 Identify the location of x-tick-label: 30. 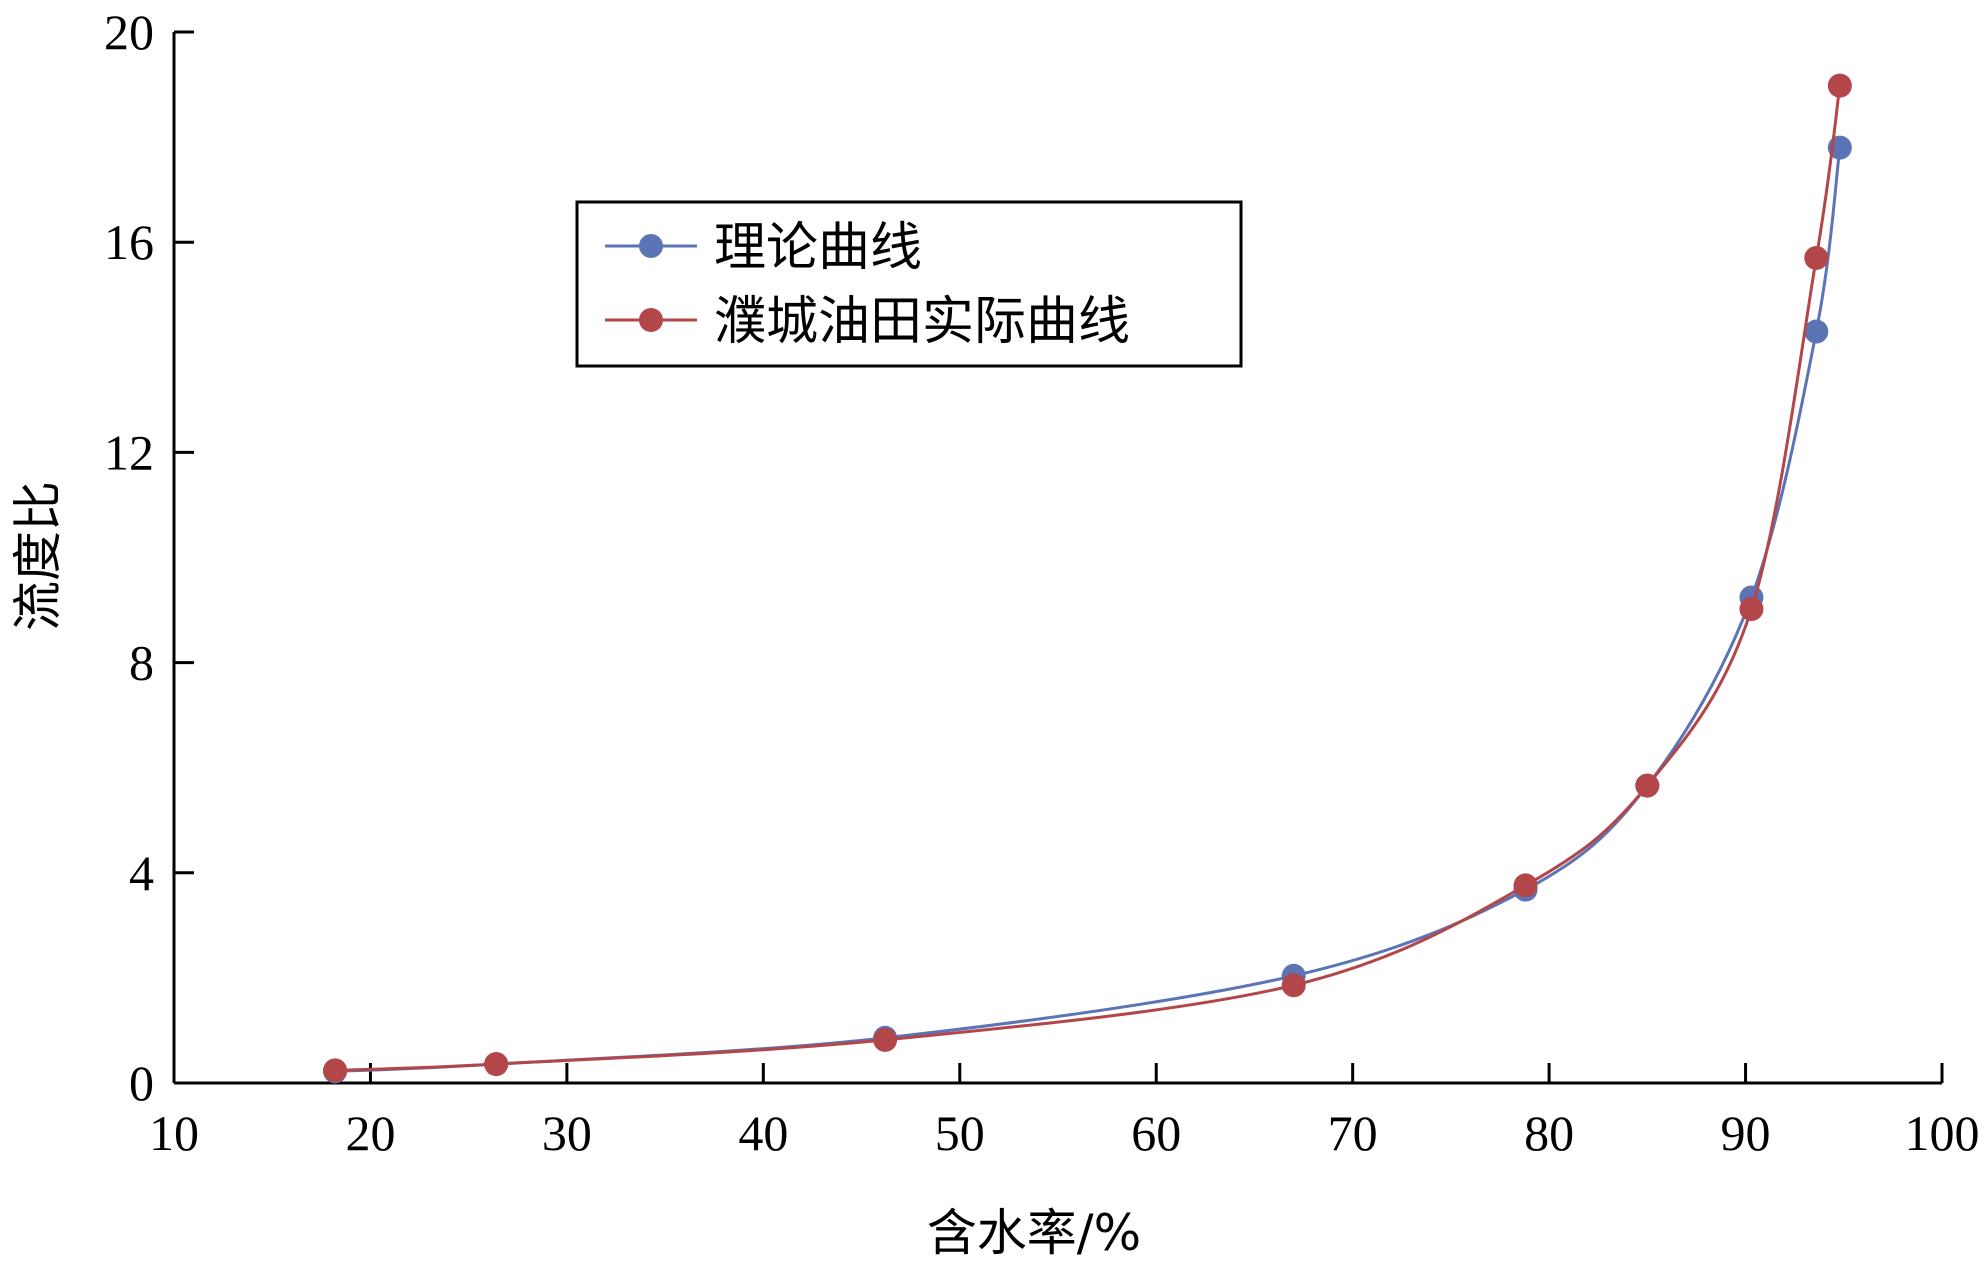
(567, 1133).